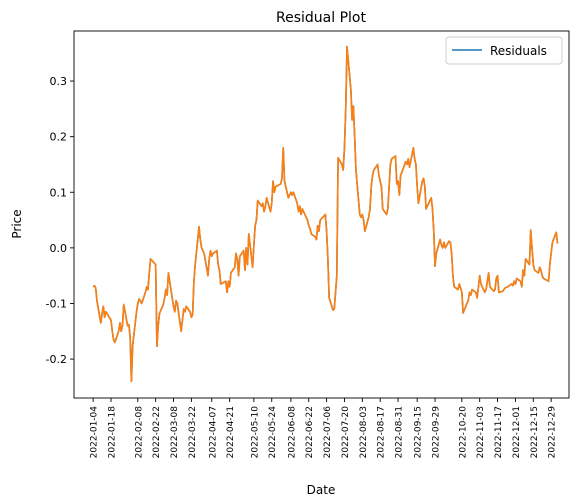 This screenshot has height=504, width=579. Describe the element at coordinates (231, 432) in the screenshot. I see `x-tick-label: 2022-04-21` at that location.